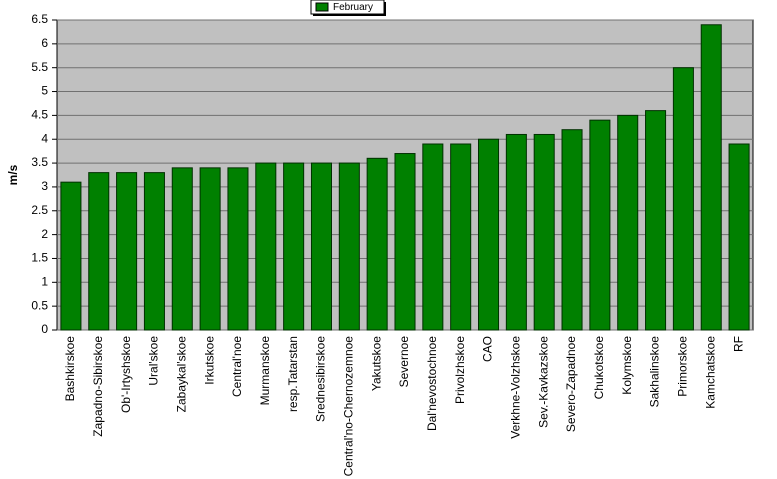  What do you see at coordinates (13, 174) in the screenshot?
I see `y-axis-label: m/s` at bounding box center [13, 174].